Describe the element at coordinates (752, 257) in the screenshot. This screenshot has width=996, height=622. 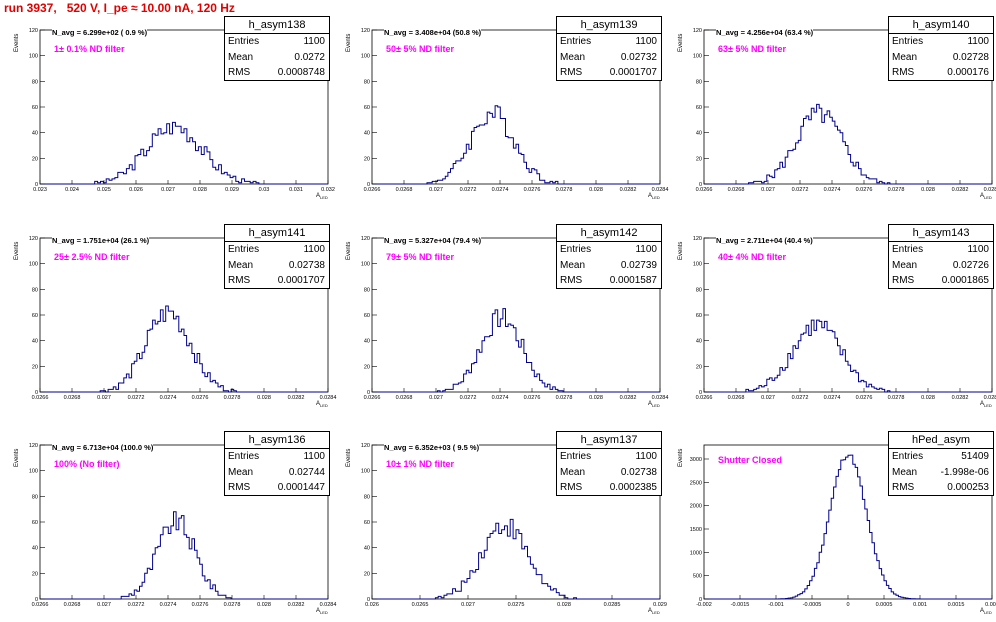
I see `filter-label: 40± 4% ND filter` at that location.